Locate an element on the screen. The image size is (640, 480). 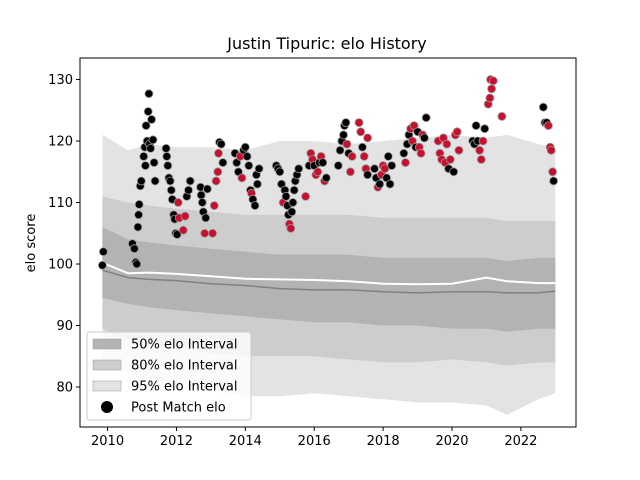
mean-line is located at coordinates (329, 273).